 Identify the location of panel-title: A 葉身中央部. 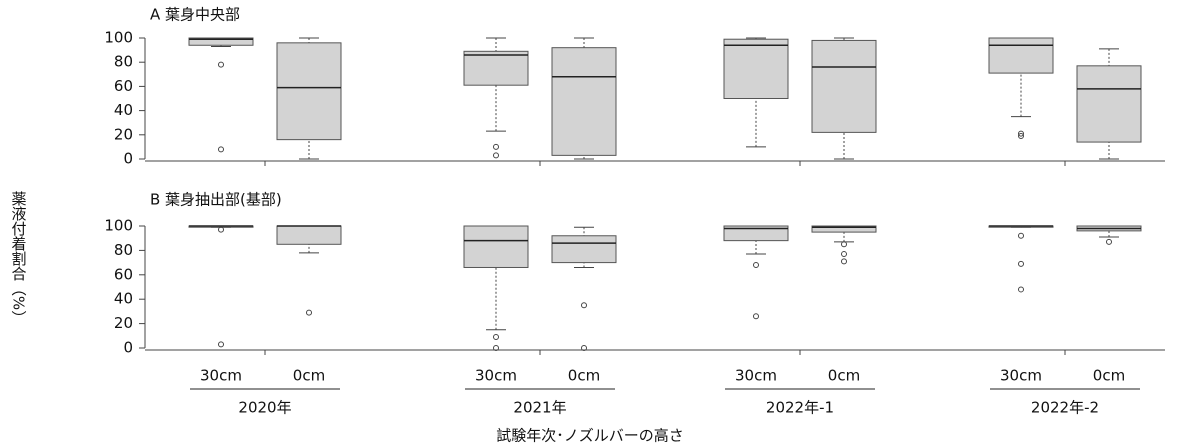
(195, 15).